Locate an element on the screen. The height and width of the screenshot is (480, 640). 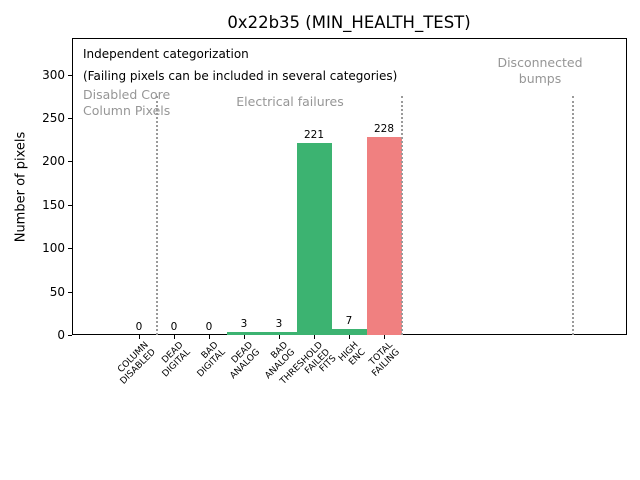
y-tick-label: 250 is located at coordinates (53, 117).